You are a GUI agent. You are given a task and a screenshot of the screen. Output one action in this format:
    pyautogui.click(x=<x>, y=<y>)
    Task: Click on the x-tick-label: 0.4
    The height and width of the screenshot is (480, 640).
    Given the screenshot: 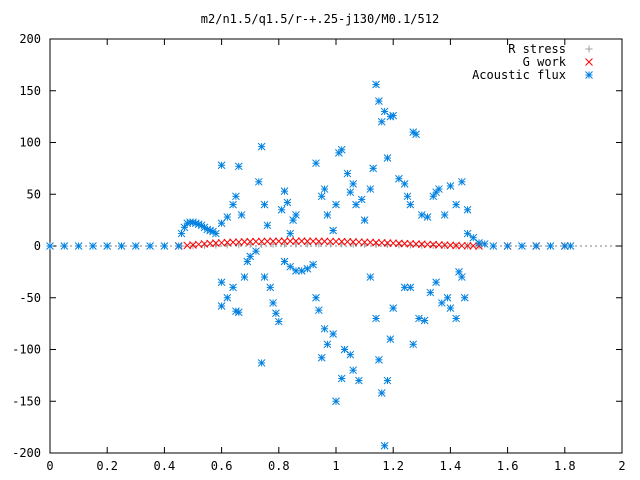 What is the action you would take?
    pyautogui.click(x=165, y=466)
    